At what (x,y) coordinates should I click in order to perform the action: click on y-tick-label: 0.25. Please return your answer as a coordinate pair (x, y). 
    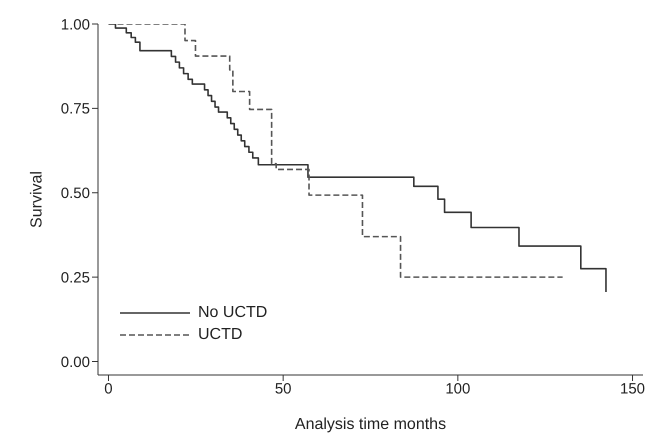
    Looking at the image, I should click on (75, 277).